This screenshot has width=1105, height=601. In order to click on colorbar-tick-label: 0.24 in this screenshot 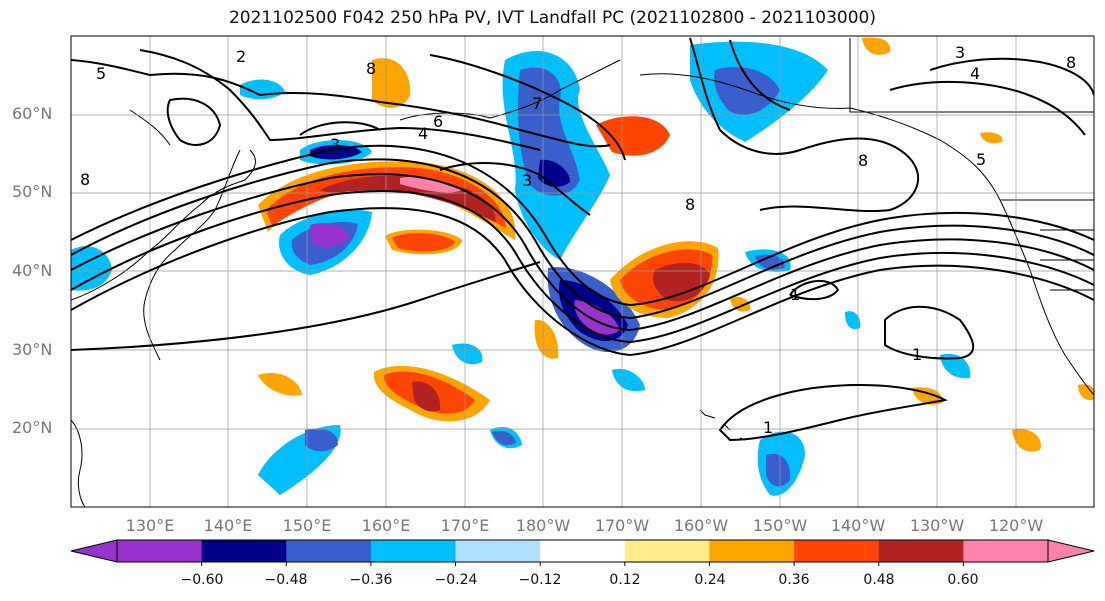, I will do `click(710, 580)`.